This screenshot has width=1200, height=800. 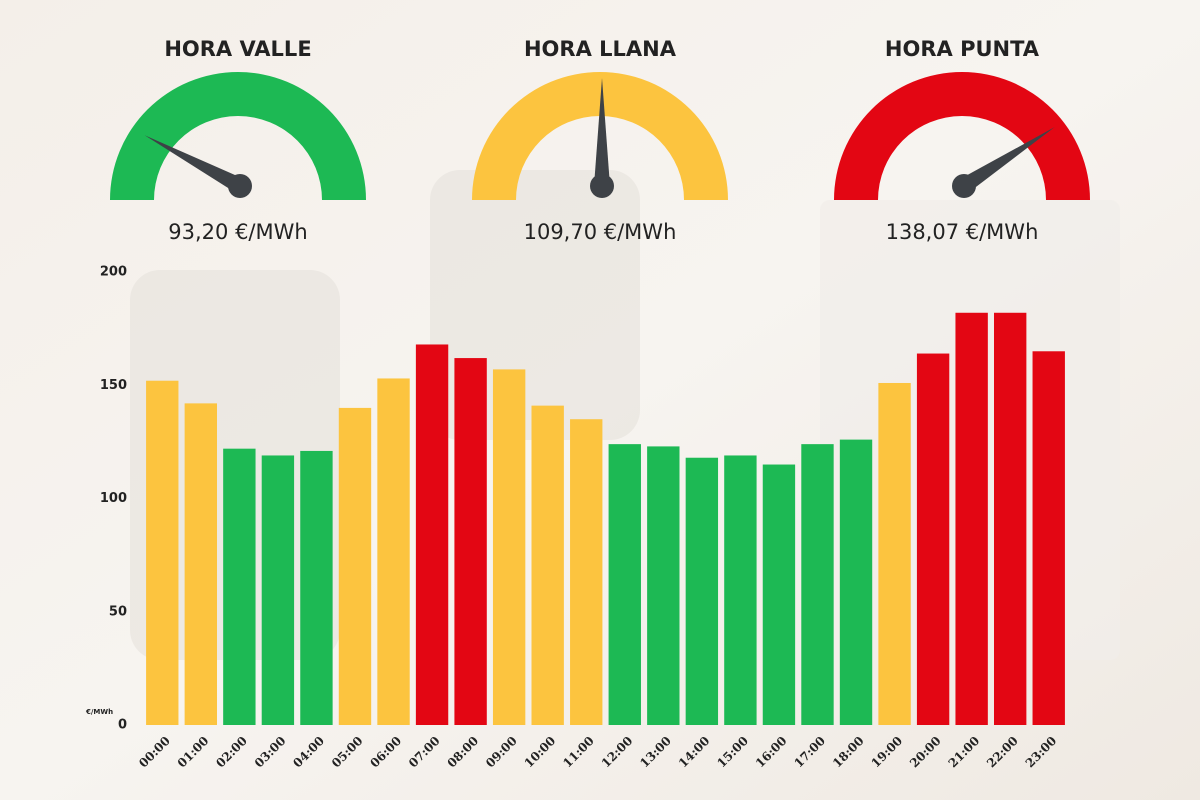 I want to click on gauge-value: 93,20 €/MWh, so click(x=237, y=232).